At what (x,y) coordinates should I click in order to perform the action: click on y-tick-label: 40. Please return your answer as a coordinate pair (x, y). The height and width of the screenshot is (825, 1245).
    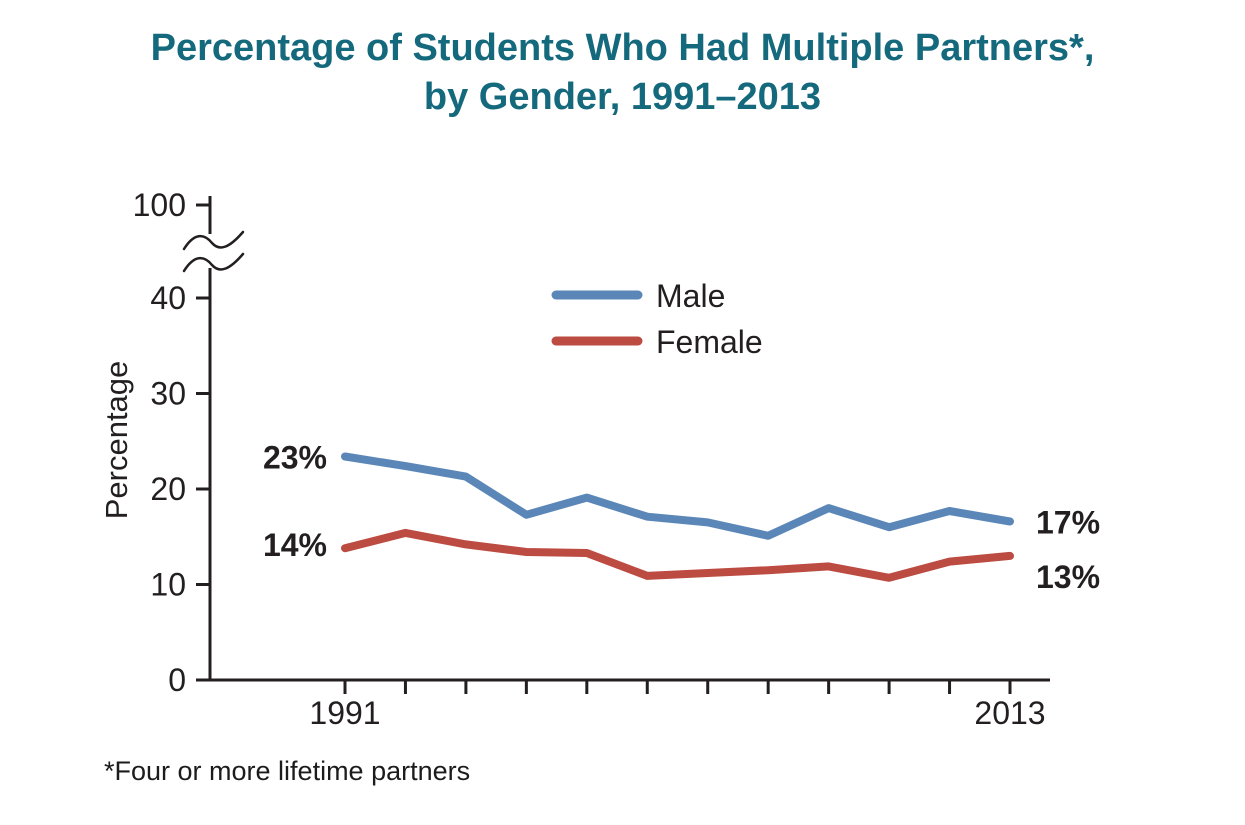
    Looking at the image, I should click on (168, 298).